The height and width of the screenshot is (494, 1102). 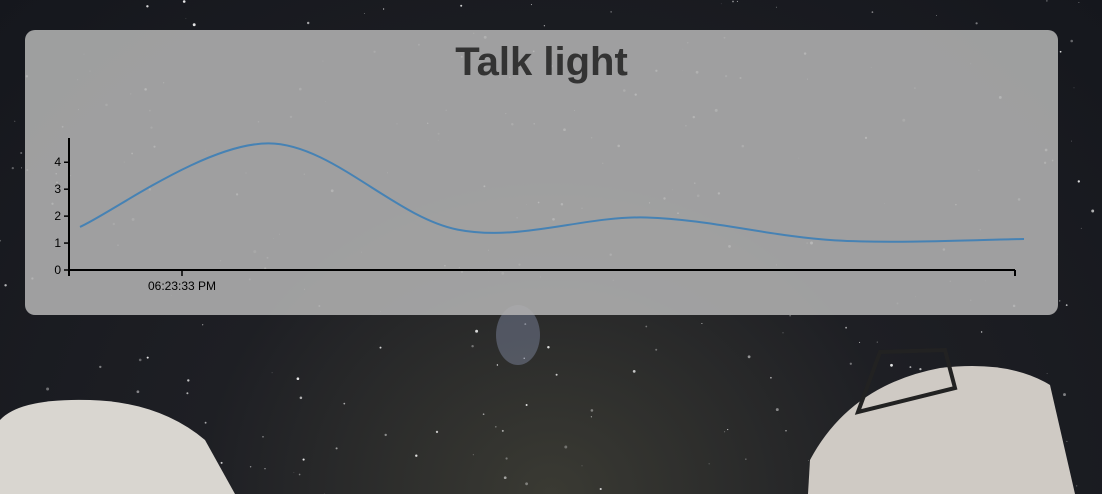 I want to click on telescope-frame, so click(x=906, y=381).